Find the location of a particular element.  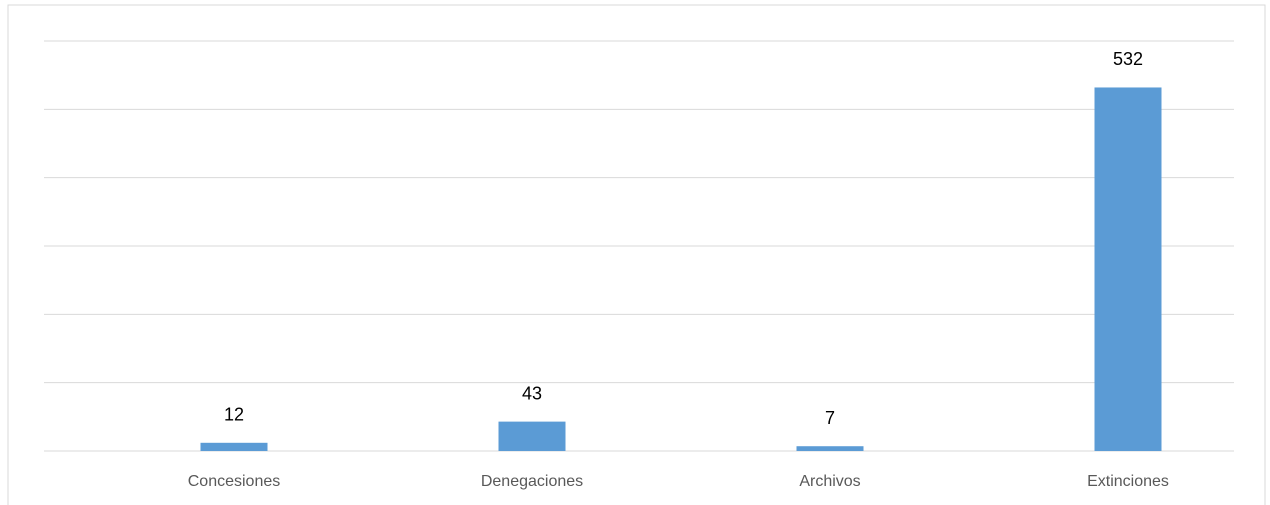

data-label: 43 is located at coordinates (532, 393).